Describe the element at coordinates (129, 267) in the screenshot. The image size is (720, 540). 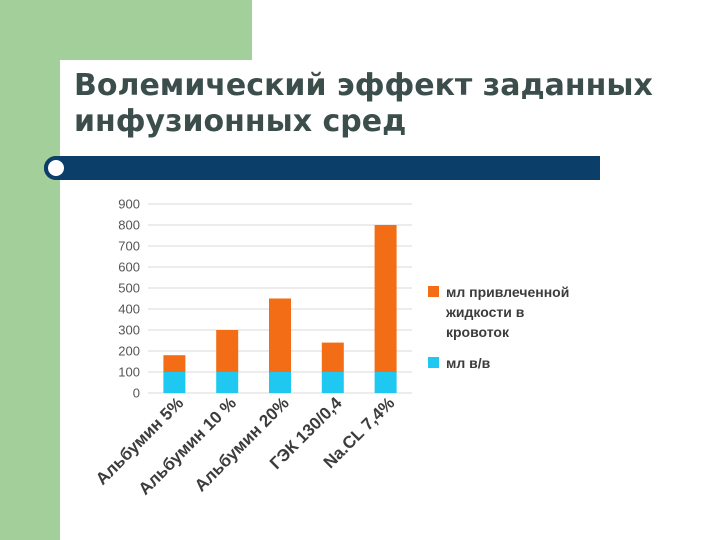
I see `y-tick-label: 600` at that location.